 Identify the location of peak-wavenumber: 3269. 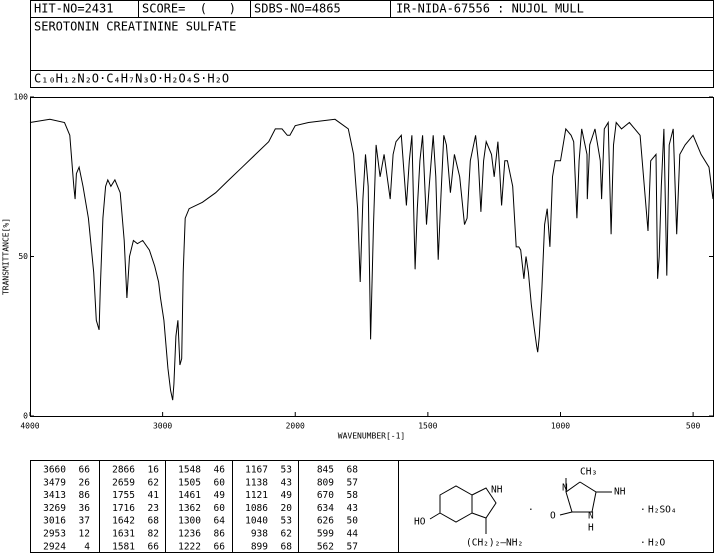
(54, 508).